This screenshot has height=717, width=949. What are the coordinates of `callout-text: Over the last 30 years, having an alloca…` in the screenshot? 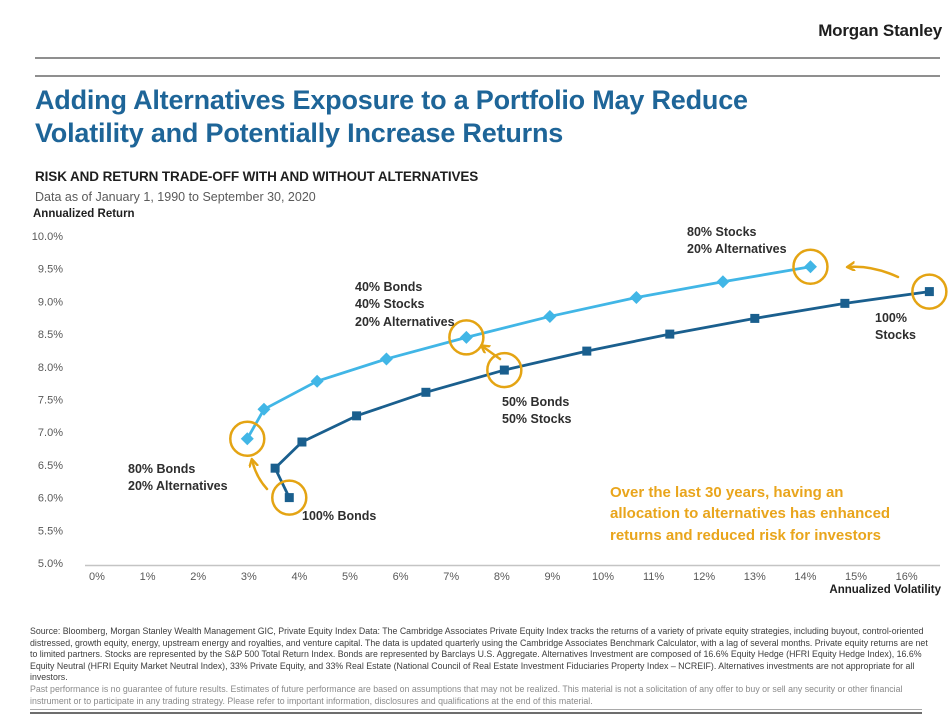 It's located at (750, 514).